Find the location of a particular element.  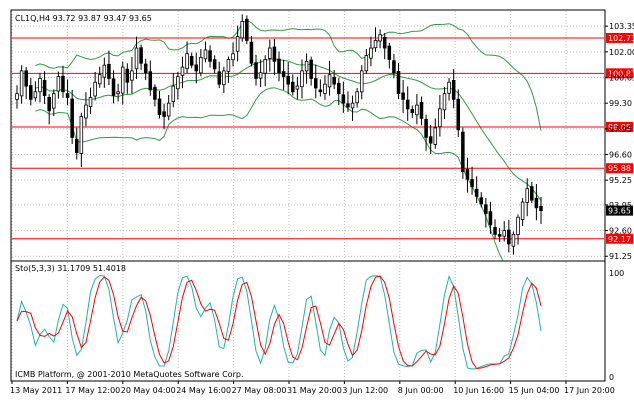

price-tick-label: 97.95 is located at coordinates (620, 129).